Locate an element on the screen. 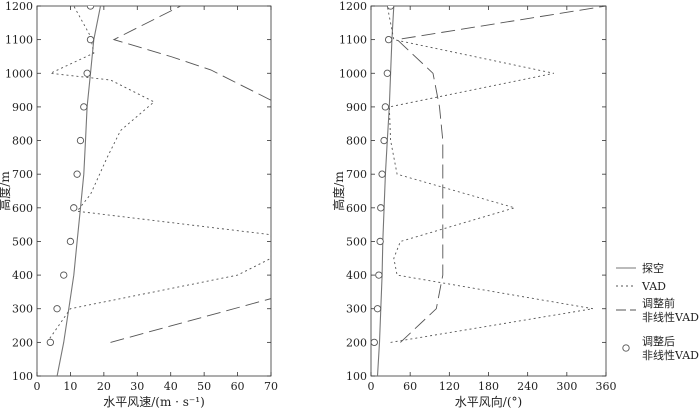  x-tick-label: 360 is located at coordinates (606, 386).